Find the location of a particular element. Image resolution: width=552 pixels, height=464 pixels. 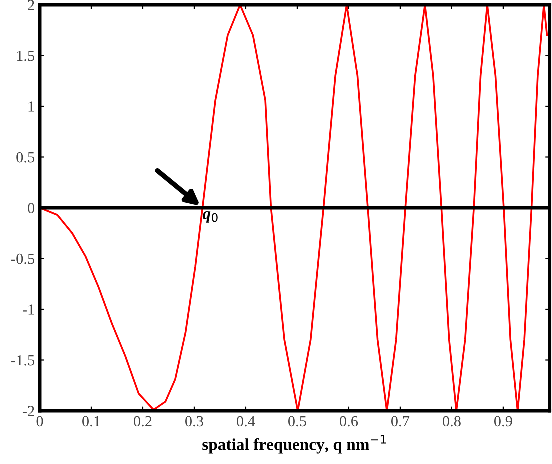

y-tick-label: -1 is located at coordinates (28, 309).